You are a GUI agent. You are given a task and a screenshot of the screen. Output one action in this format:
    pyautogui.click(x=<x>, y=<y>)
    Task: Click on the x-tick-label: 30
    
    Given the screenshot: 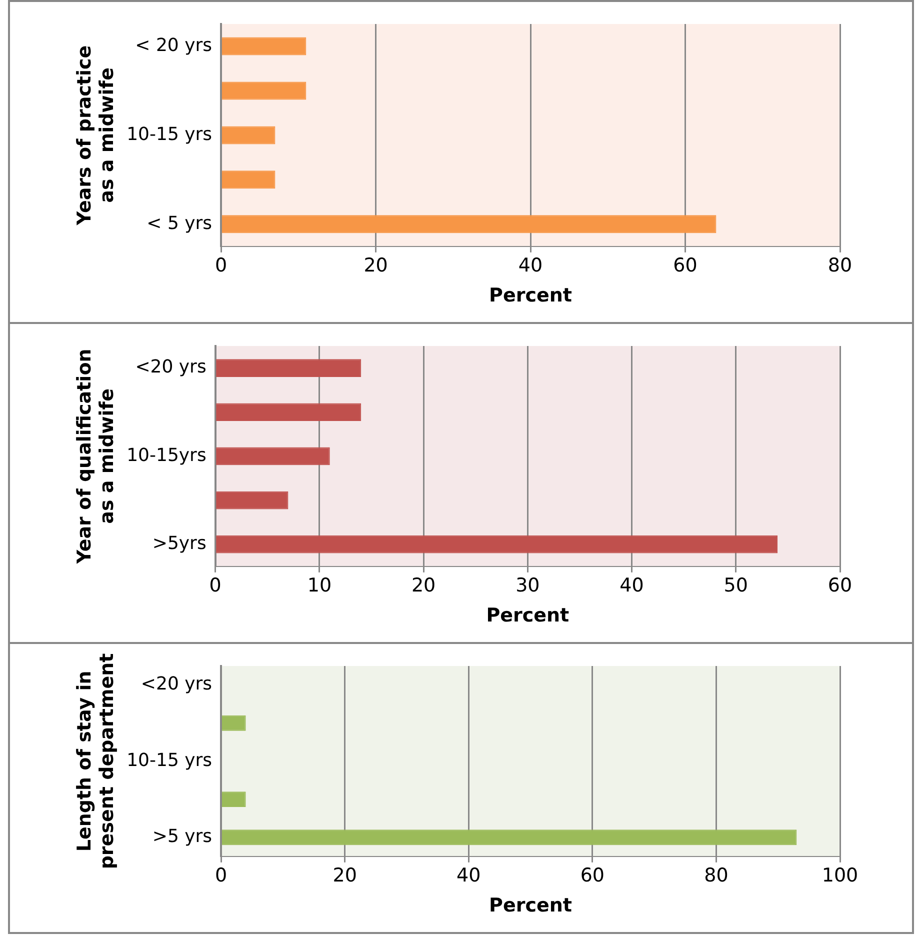 What is the action you would take?
    pyautogui.click(x=528, y=585)
    